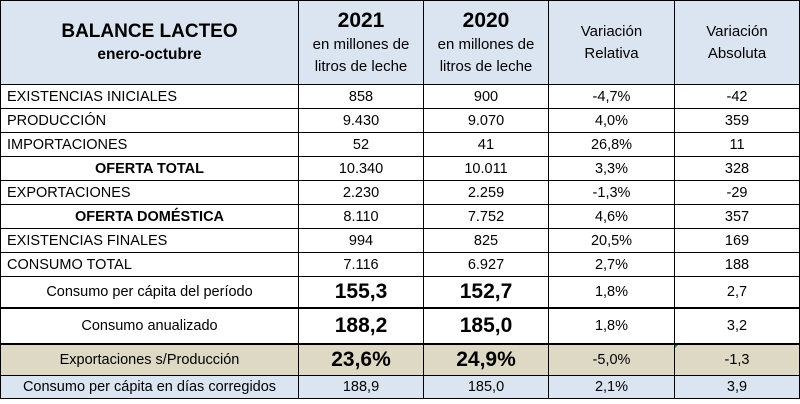 Image resolution: width=800 pixels, height=404 pixels. Describe the element at coordinates (486, 192) in the screenshot. I see `value-2020: 2.259` at that location.